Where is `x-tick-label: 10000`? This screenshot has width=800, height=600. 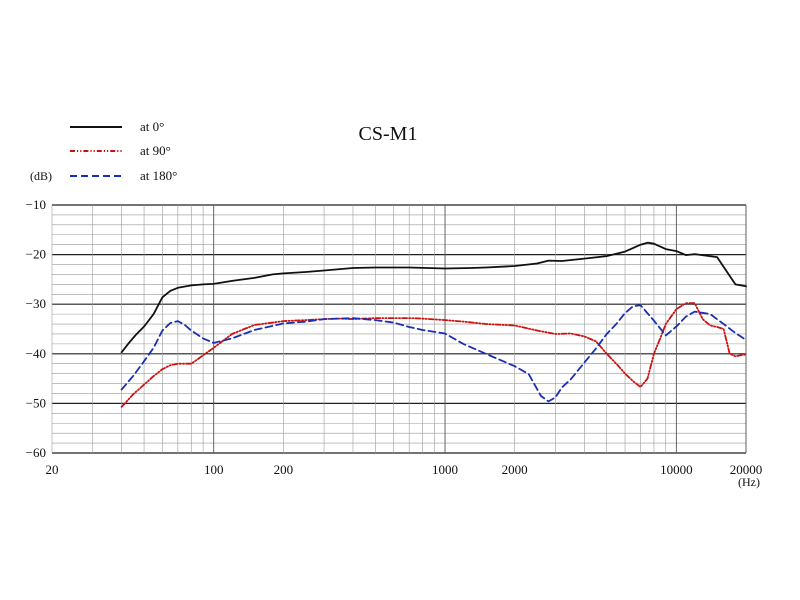 x-tick-label: 10000 is located at coordinates (676, 469).